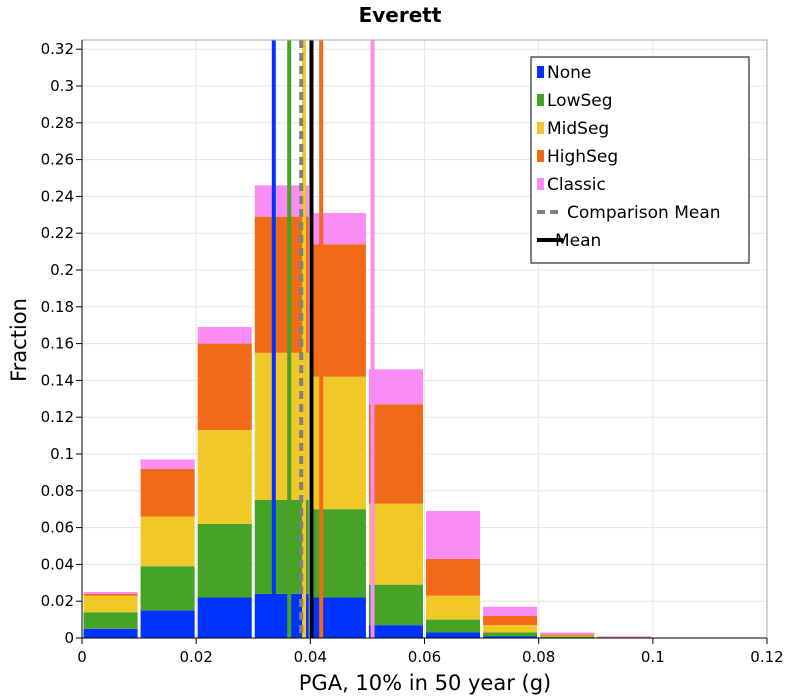  I want to click on y-tick-label: 0.14, so click(57, 380).